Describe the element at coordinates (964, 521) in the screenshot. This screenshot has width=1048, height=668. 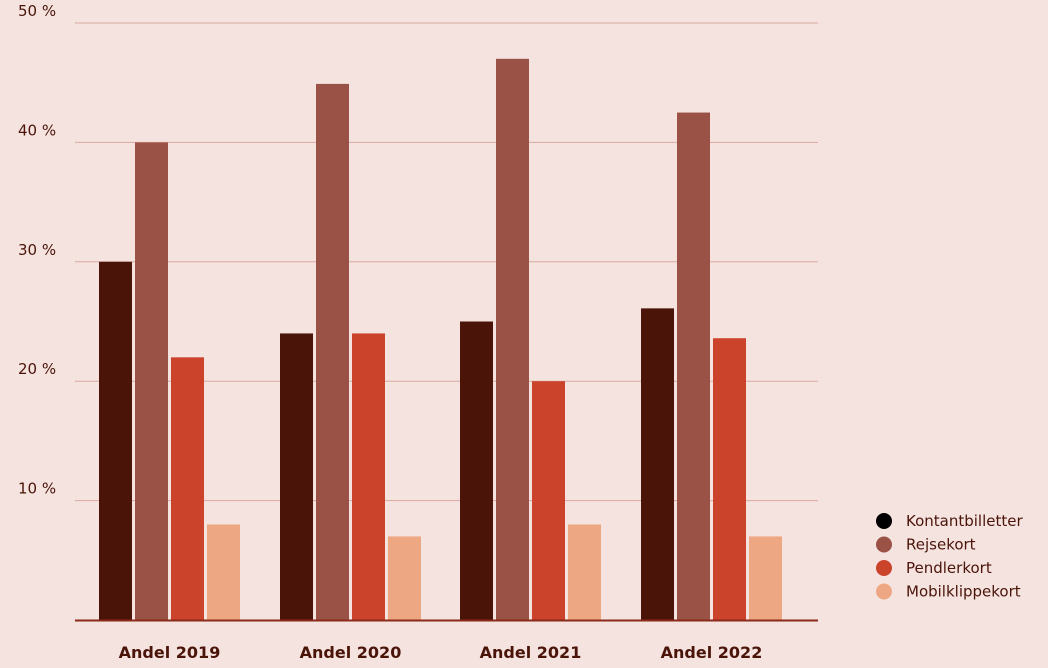
I see `legend-label-kontantbilletter: Kontantbilletter` at that location.